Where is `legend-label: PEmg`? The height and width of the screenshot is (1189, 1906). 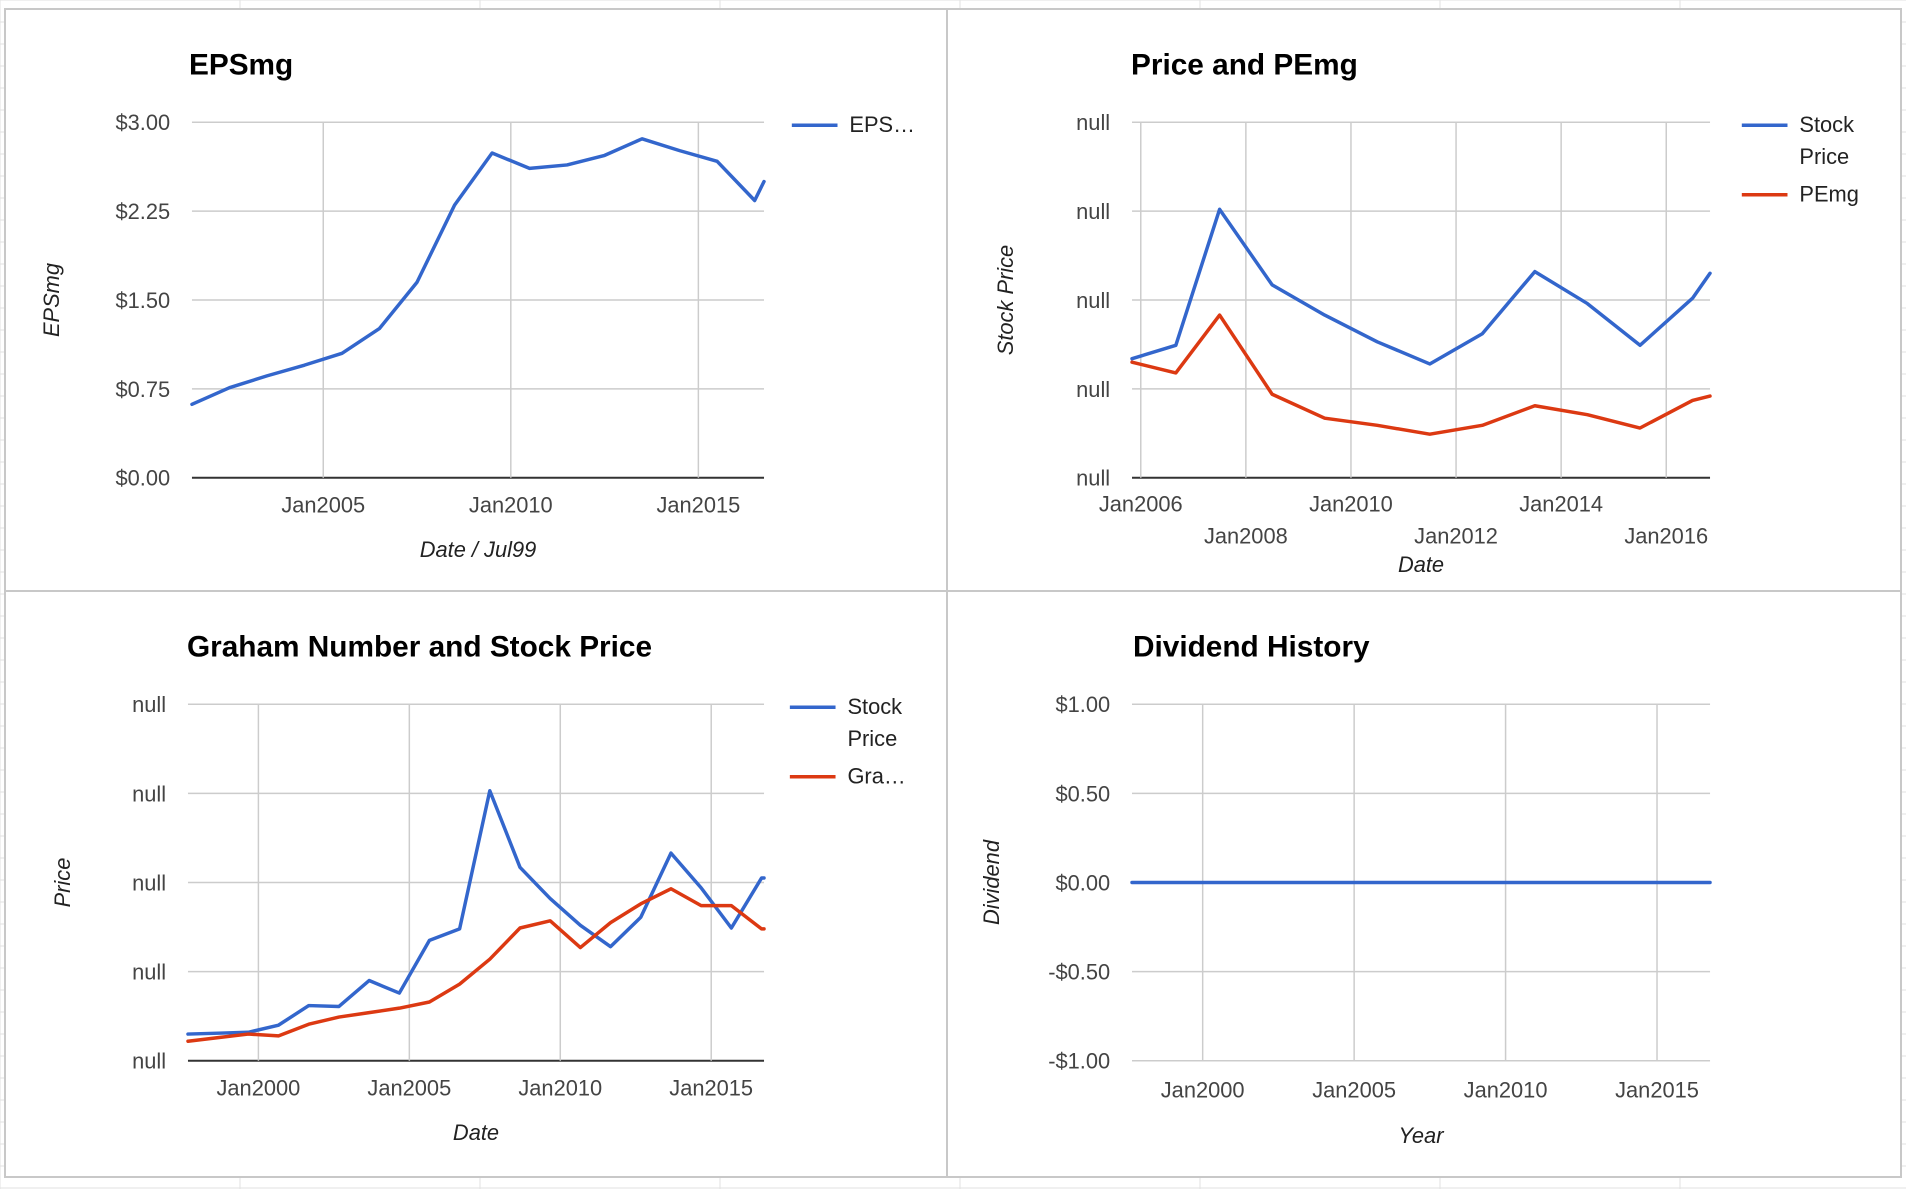
legend-label: PEmg is located at coordinates (1828, 194).